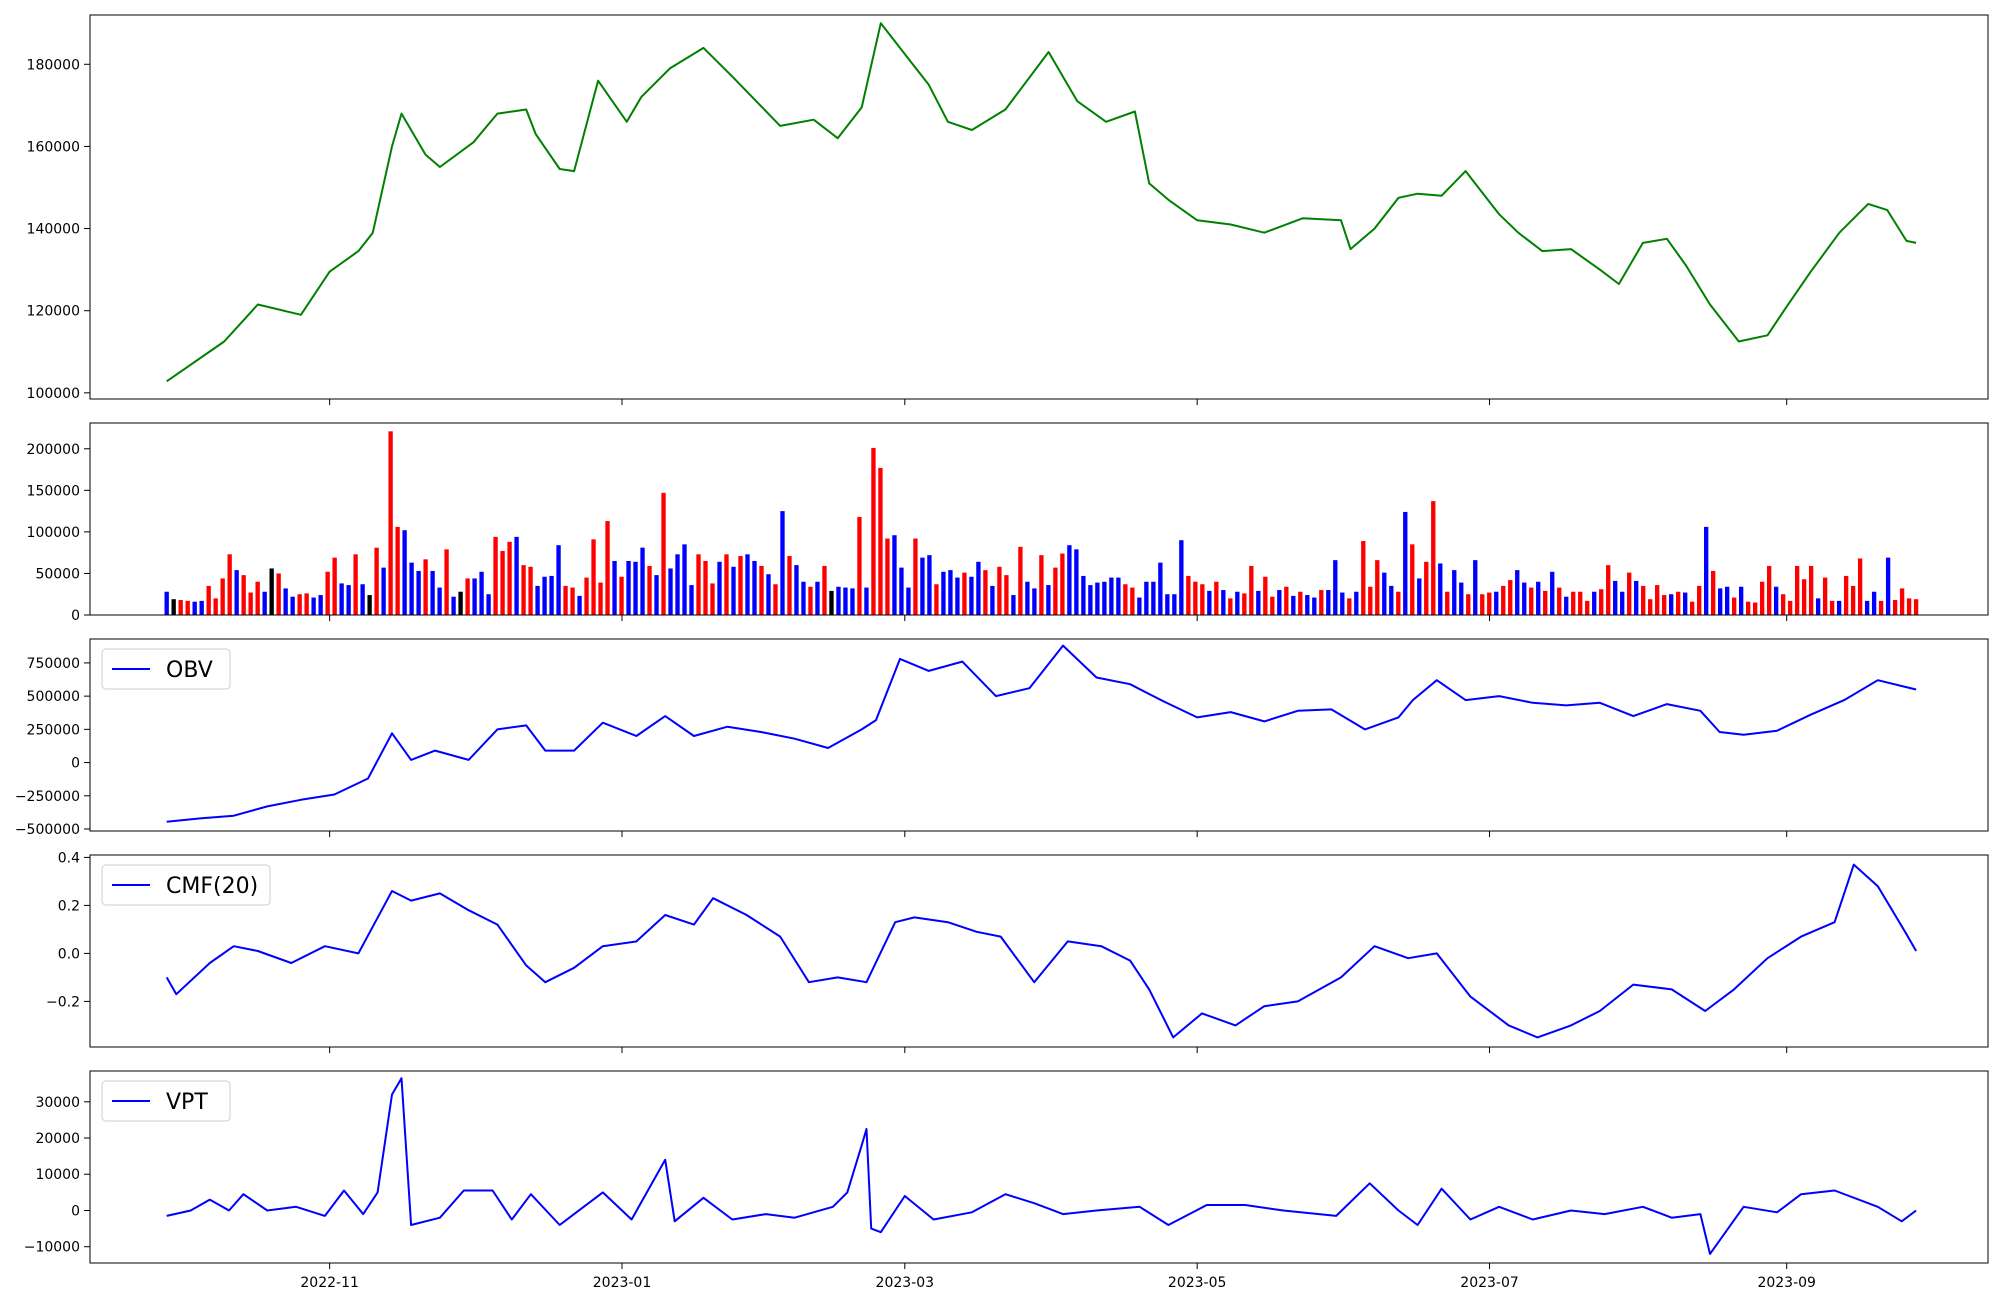  What do you see at coordinates (69, 906) in the screenshot?
I see `y-tick-label: 0.2` at bounding box center [69, 906].